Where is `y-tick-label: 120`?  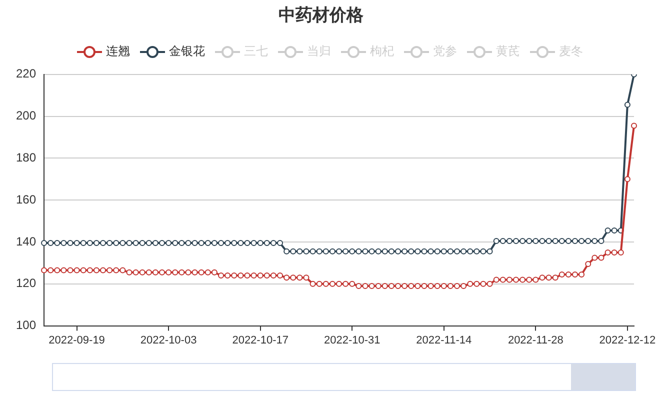
y-tick-label: 120 is located at coordinates (26, 283).